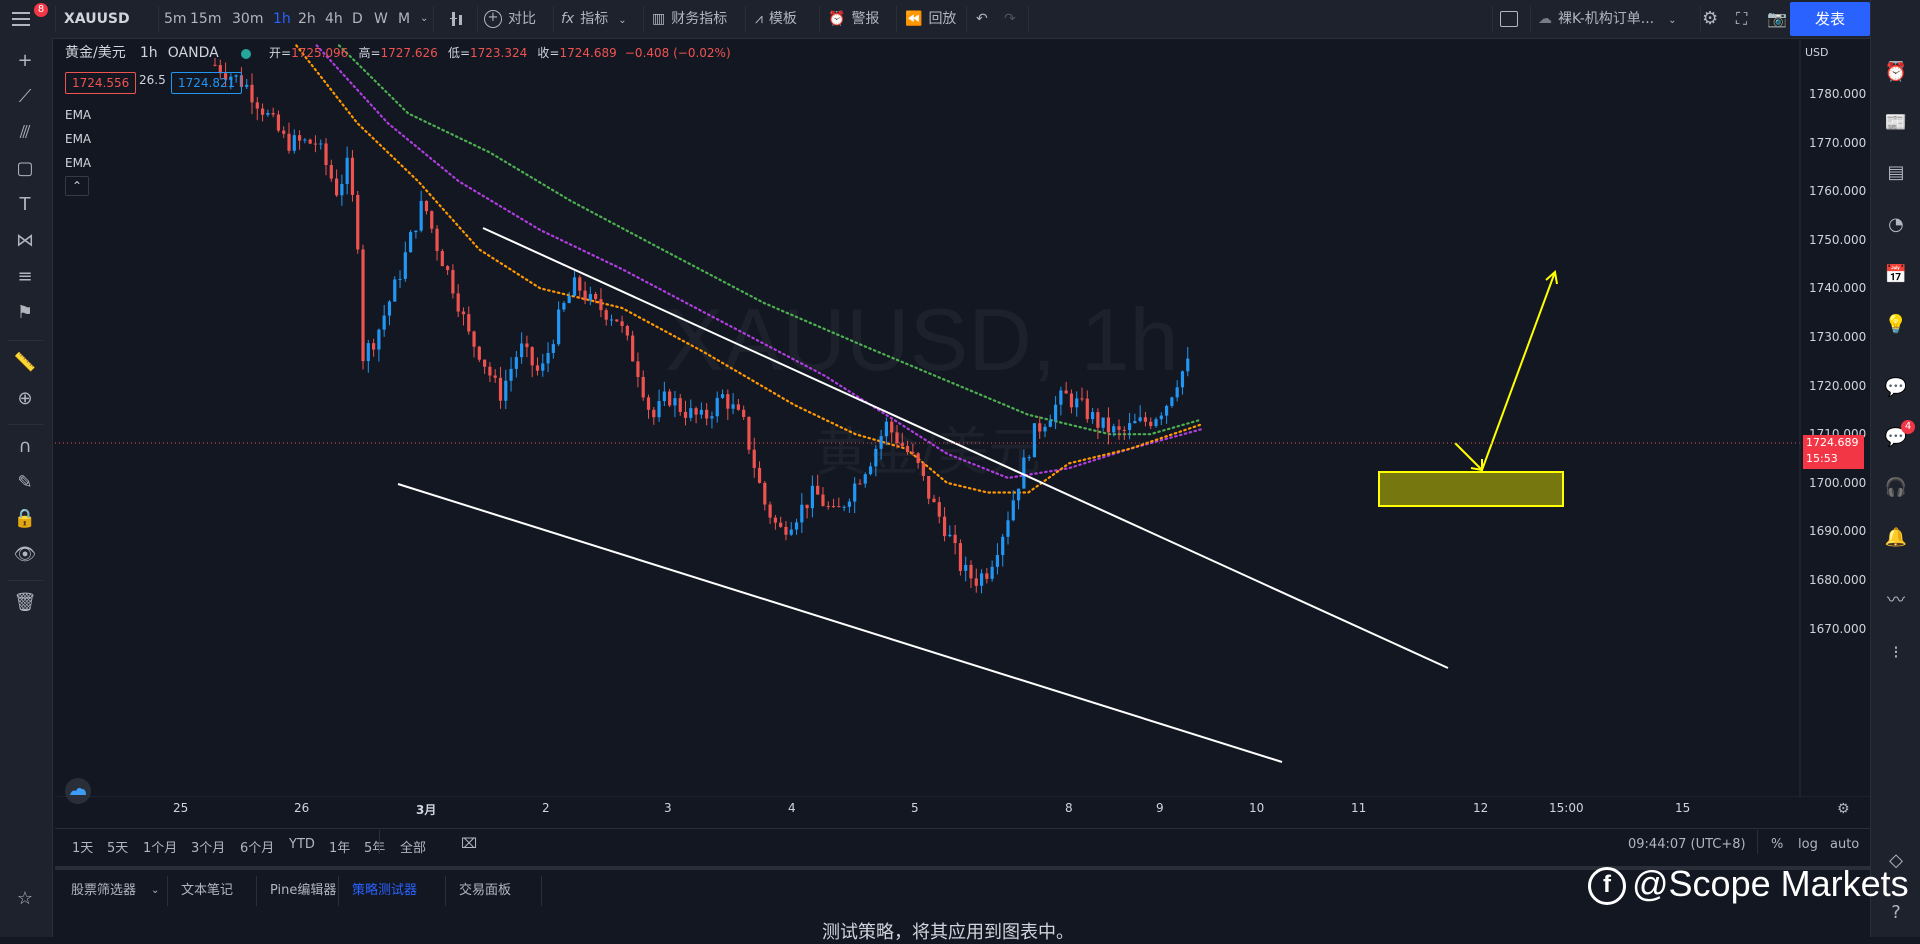 The width and height of the screenshot is (1920, 944). Describe the element at coordinates (25, 602) in the screenshot. I see `trash-icon: 🗑` at that location.